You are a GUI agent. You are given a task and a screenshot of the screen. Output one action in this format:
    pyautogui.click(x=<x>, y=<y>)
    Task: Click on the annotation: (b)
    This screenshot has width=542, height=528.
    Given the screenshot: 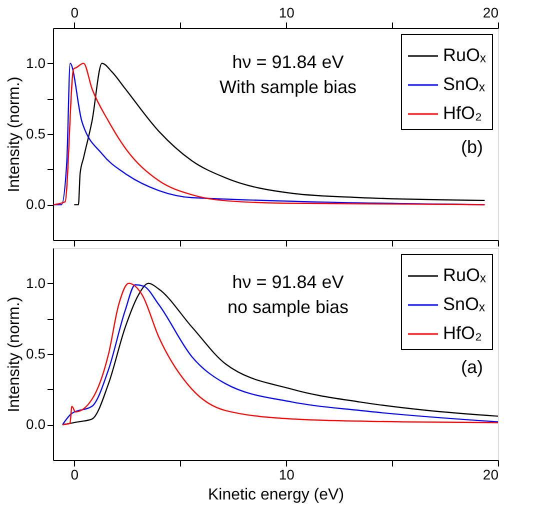 What is the action you would take?
    pyautogui.click(x=472, y=147)
    